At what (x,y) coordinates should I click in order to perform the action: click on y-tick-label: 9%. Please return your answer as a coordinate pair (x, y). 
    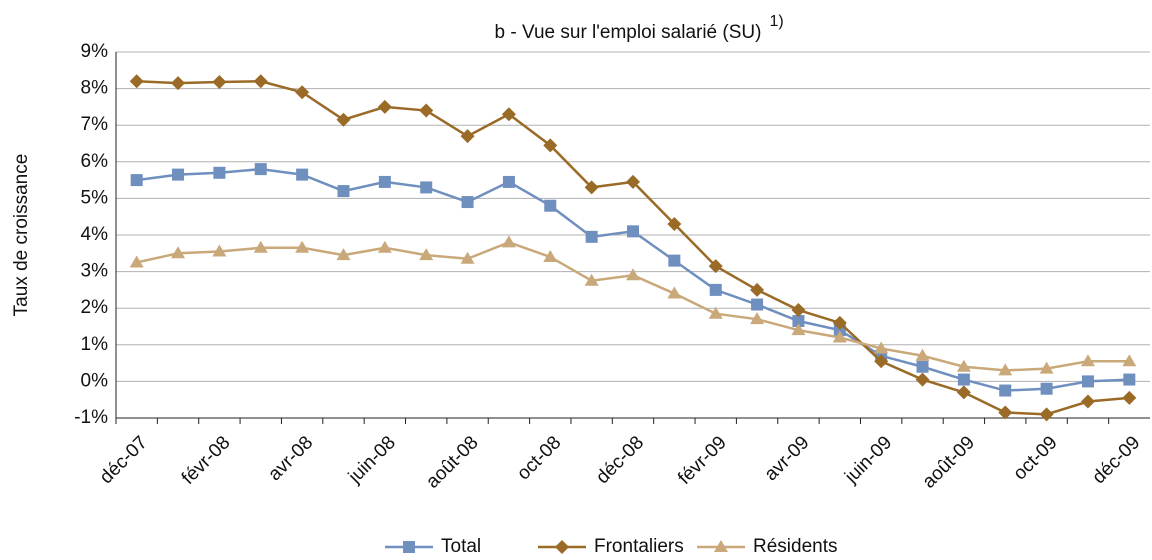
    Looking at the image, I should click on (95, 51).